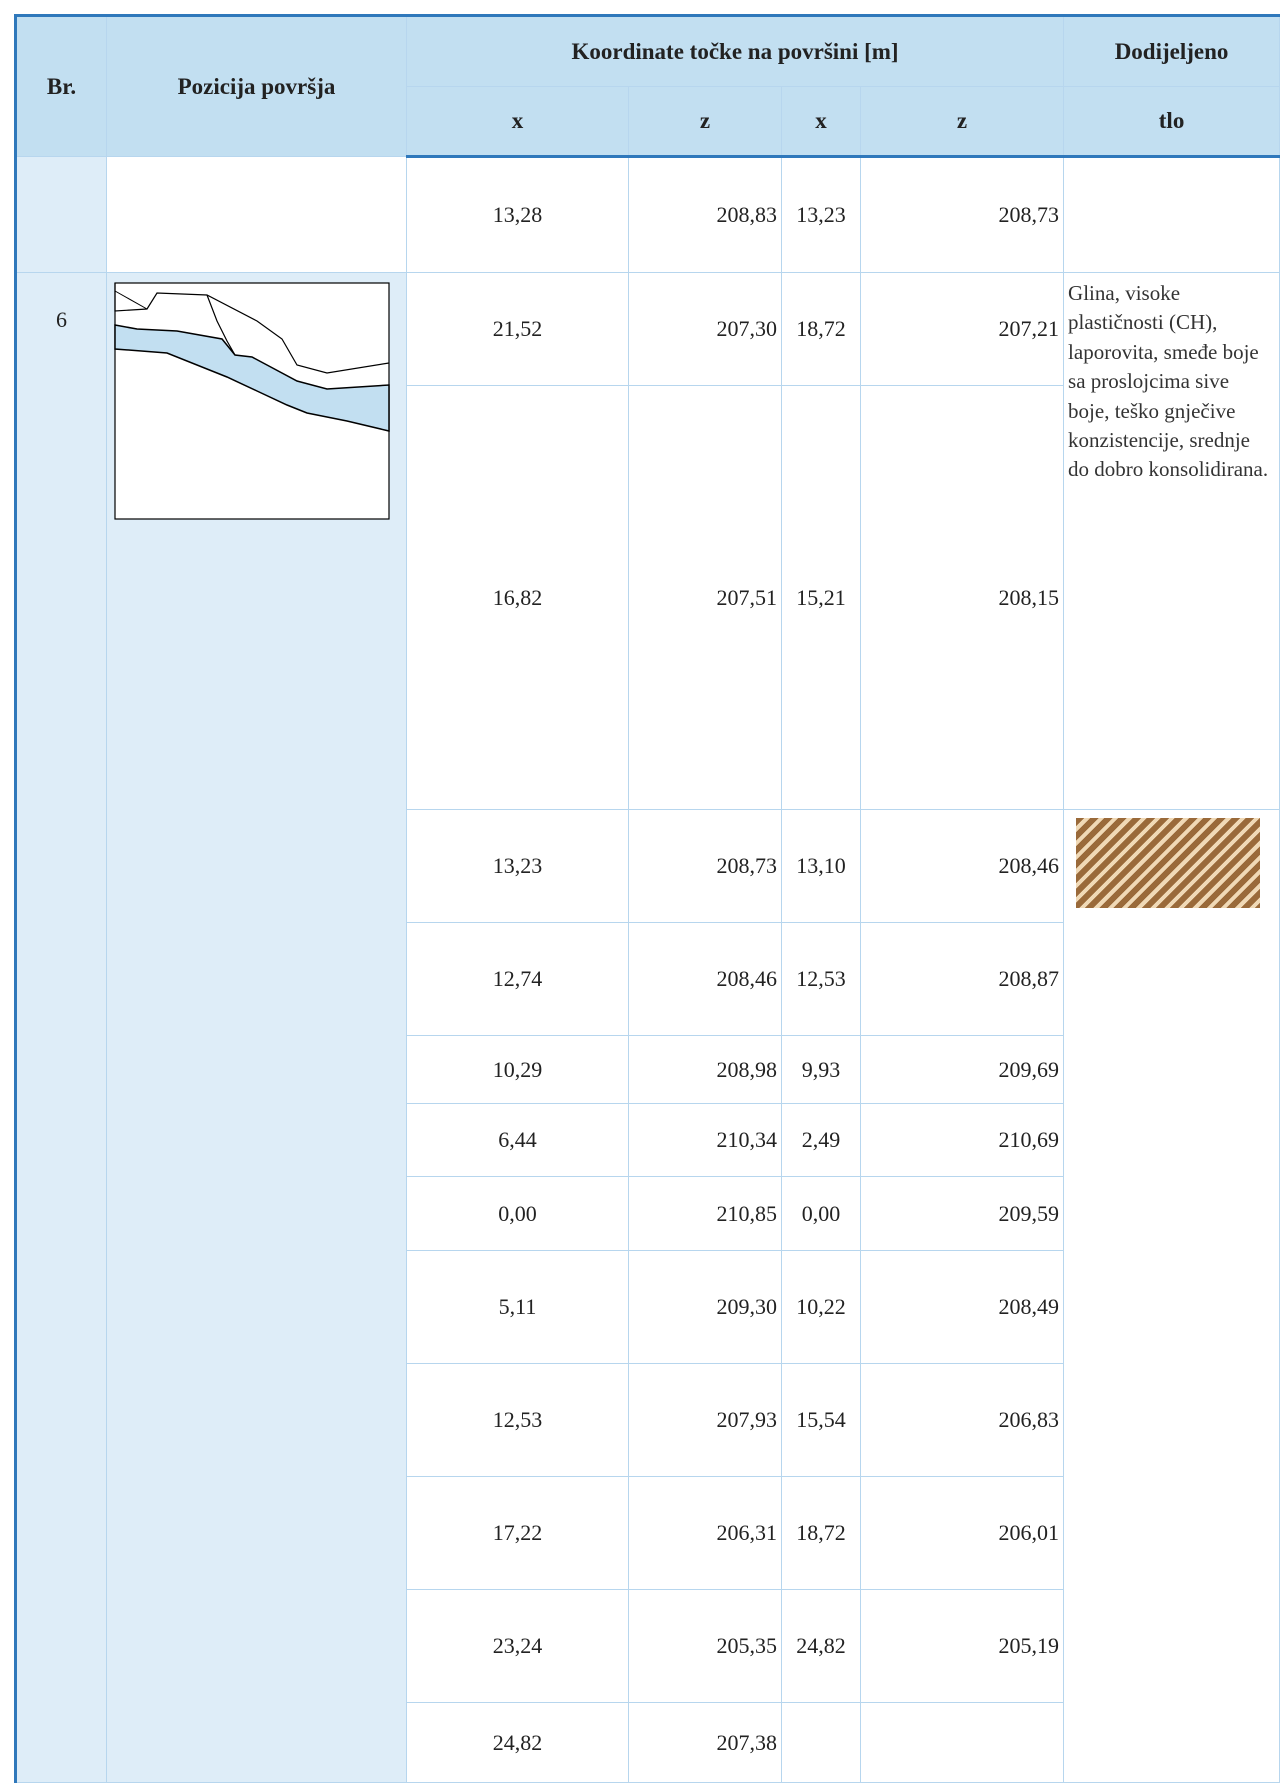 The image size is (1288, 1783). Describe the element at coordinates (60, 1027) in the screenshot. I see `number-cell: 6` at that location.